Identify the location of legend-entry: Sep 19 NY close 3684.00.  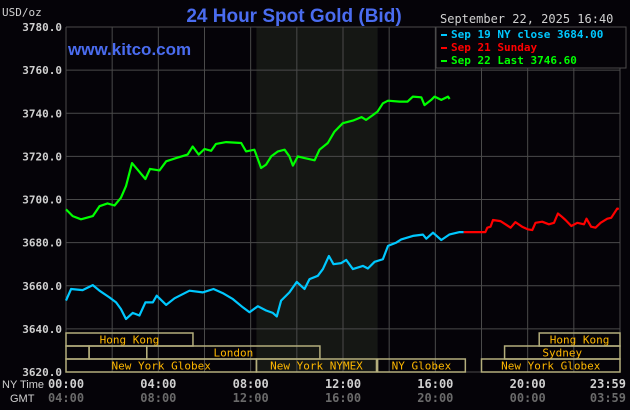
(527, 34).